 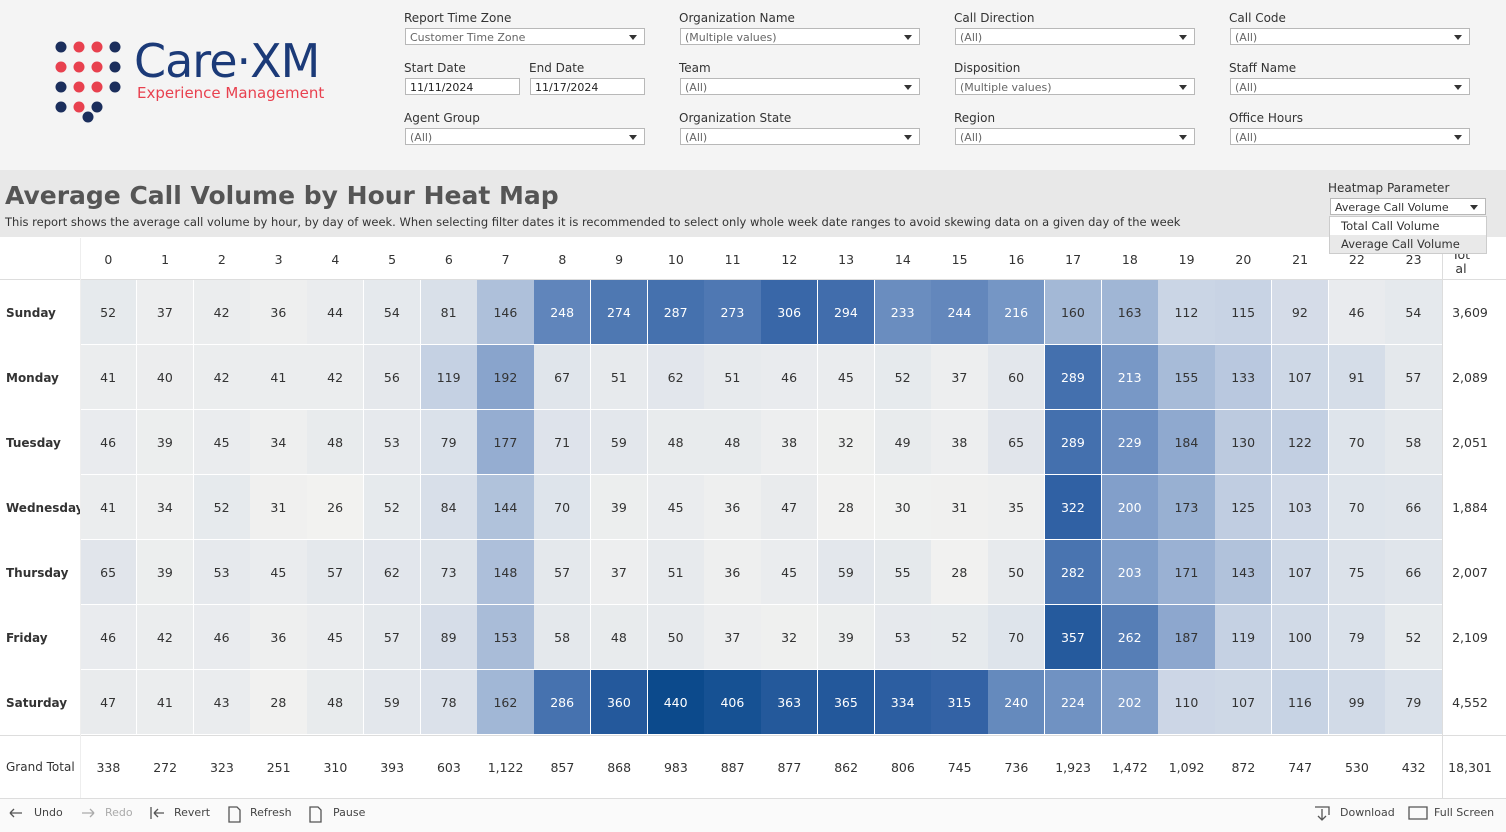 What do you see at coordinates (1390, 226) in the screenshot?
I see `menu-option: Total Call Volume` at bounding box center [1390, 226].